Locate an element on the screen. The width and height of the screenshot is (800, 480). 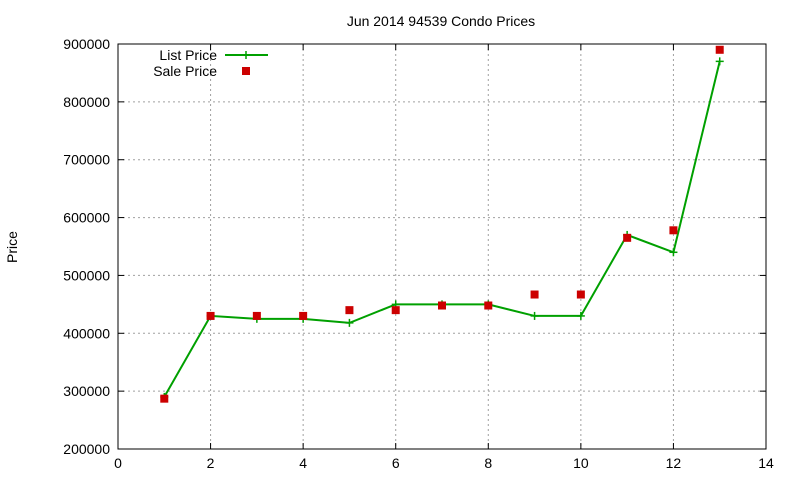
chart-title: Jun 2014 94539 Condo Prices is located at coordinates (441, 21).